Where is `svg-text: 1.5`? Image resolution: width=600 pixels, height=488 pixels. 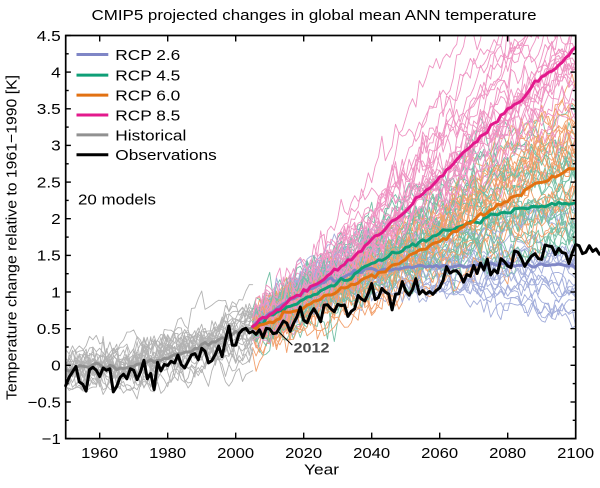
svg-text: 1.5 is located at coordinates (49, 256).